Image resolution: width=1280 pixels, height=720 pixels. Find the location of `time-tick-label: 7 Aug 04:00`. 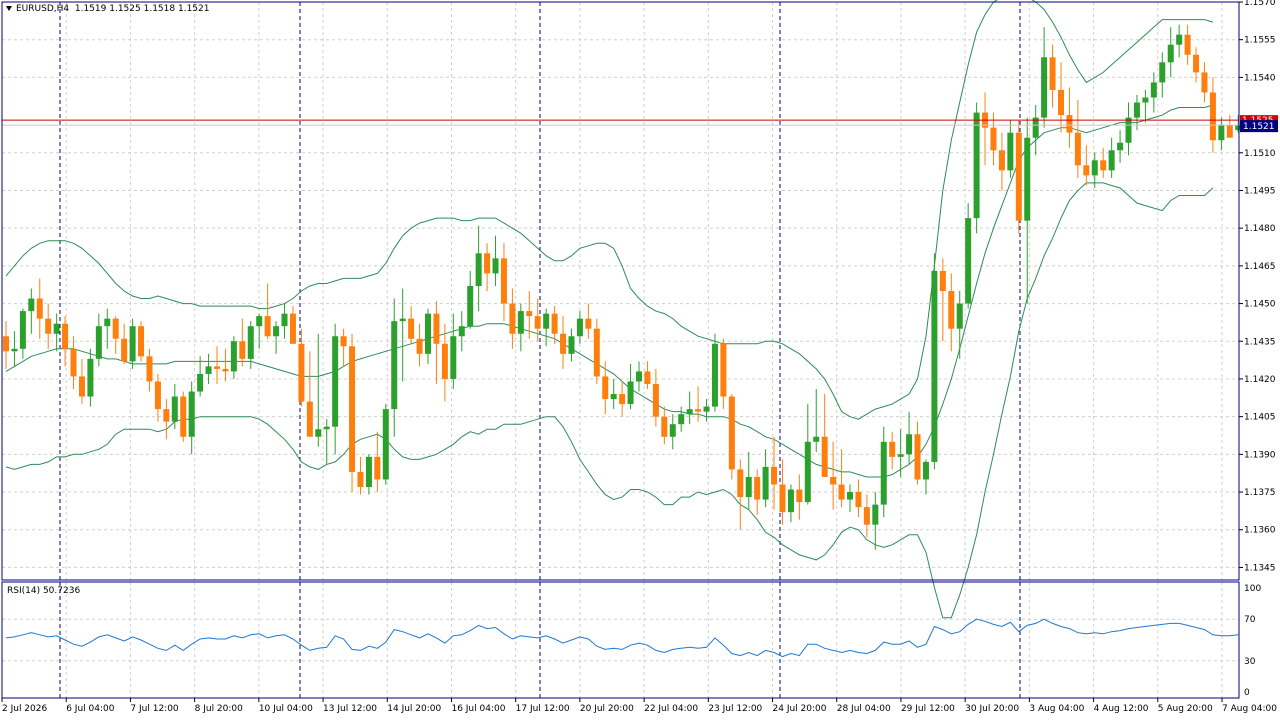

time-tick-label: 7 Aug 04:00 is located at coordinates (1249, 709).